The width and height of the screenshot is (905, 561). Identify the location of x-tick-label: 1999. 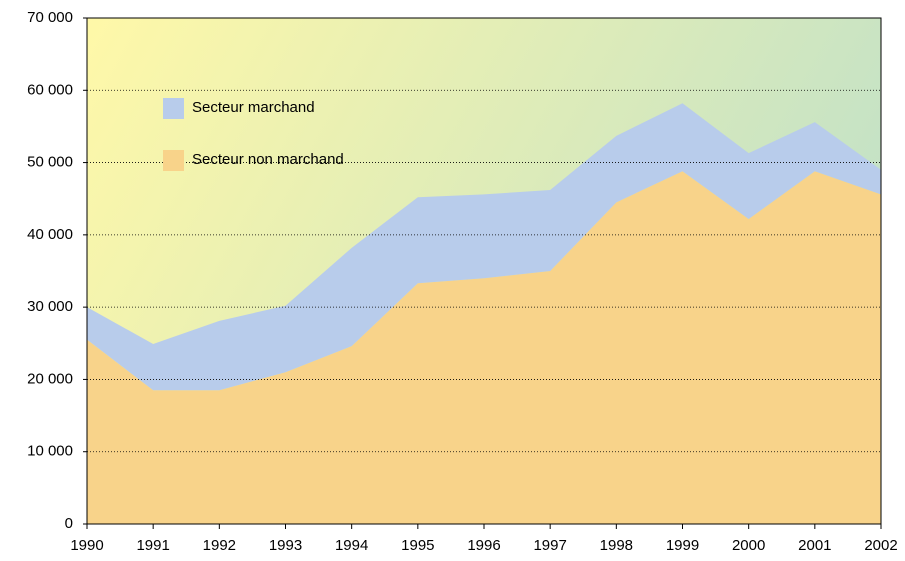
(682, 545).